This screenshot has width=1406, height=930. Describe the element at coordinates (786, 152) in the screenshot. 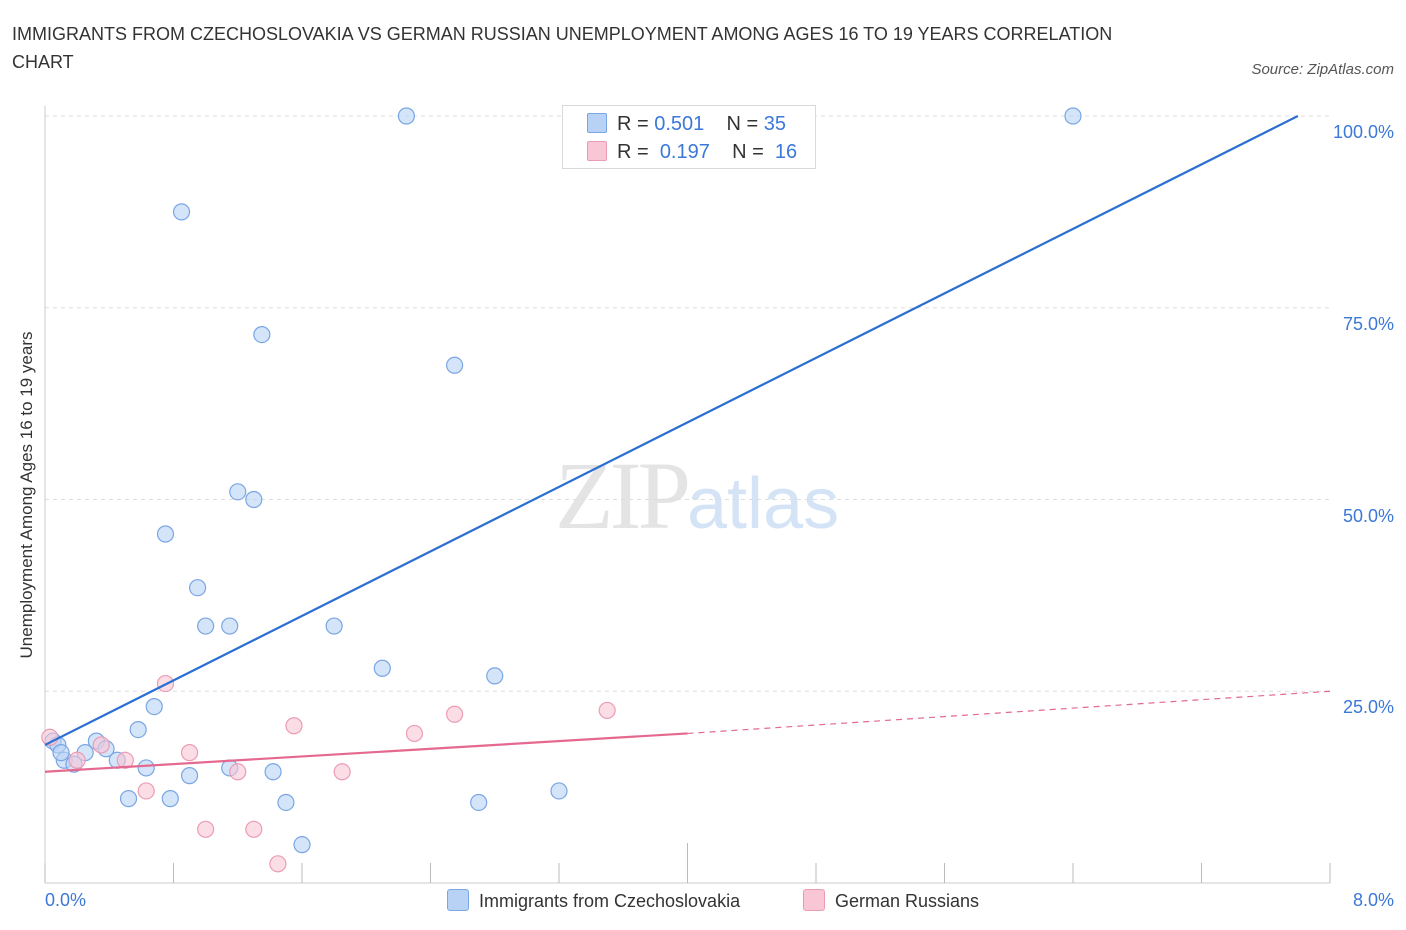

I see `legend-n-value: 16` at that location.